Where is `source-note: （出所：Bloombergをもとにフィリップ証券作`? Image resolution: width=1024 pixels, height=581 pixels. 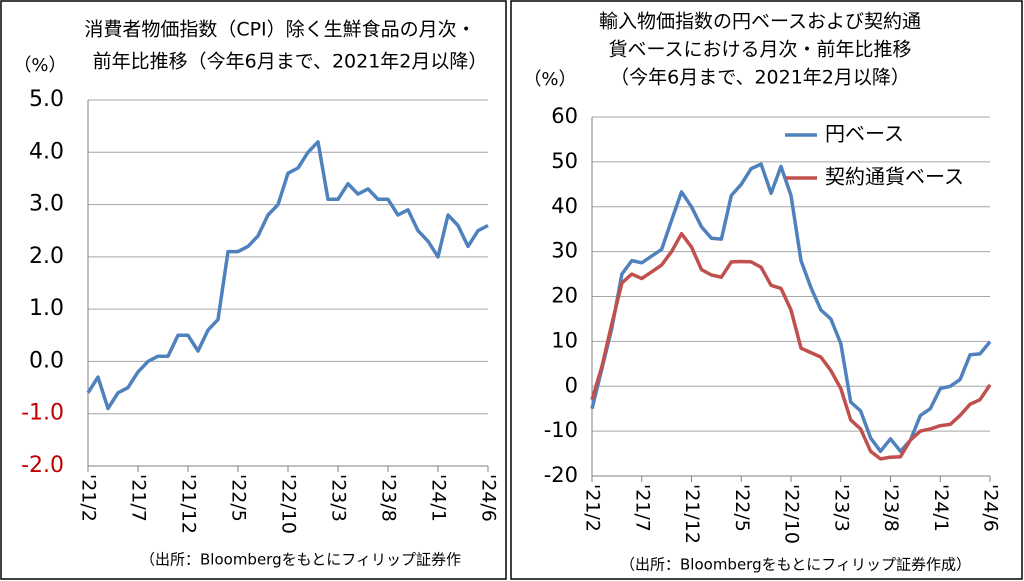 source-note: （出所：Bloombergをもとにフィリップ証券作 is located at coordinates (300, 560).